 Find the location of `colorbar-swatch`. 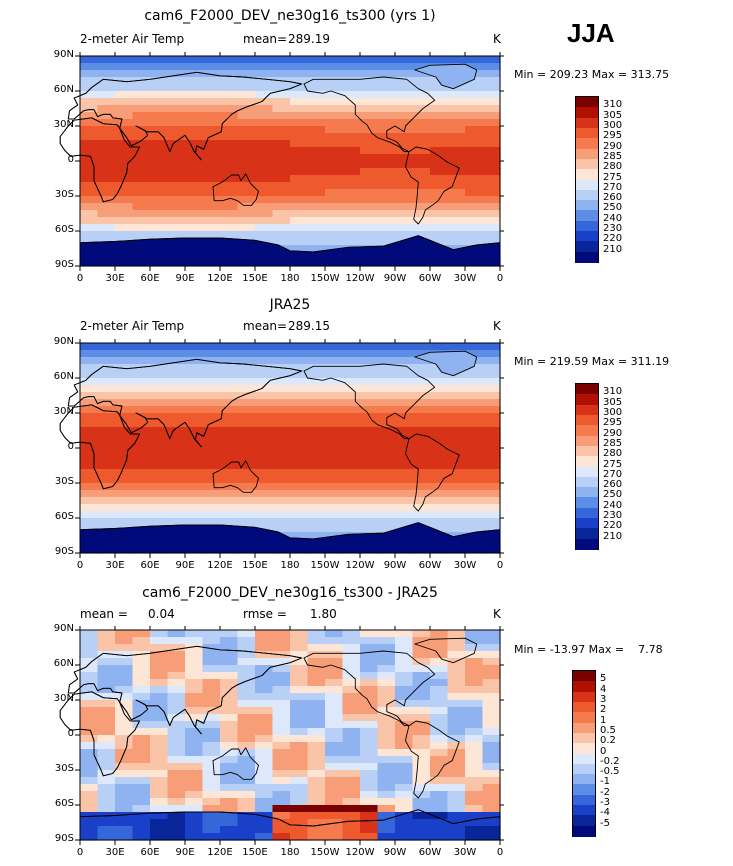

colorbar-swatch is located at coordinates (587, 389).